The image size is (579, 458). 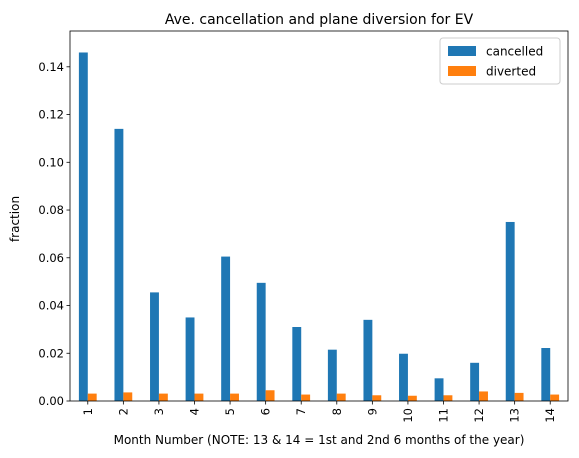 I want to click on y-tick-label: 0.14, so click(x=51, y=67).